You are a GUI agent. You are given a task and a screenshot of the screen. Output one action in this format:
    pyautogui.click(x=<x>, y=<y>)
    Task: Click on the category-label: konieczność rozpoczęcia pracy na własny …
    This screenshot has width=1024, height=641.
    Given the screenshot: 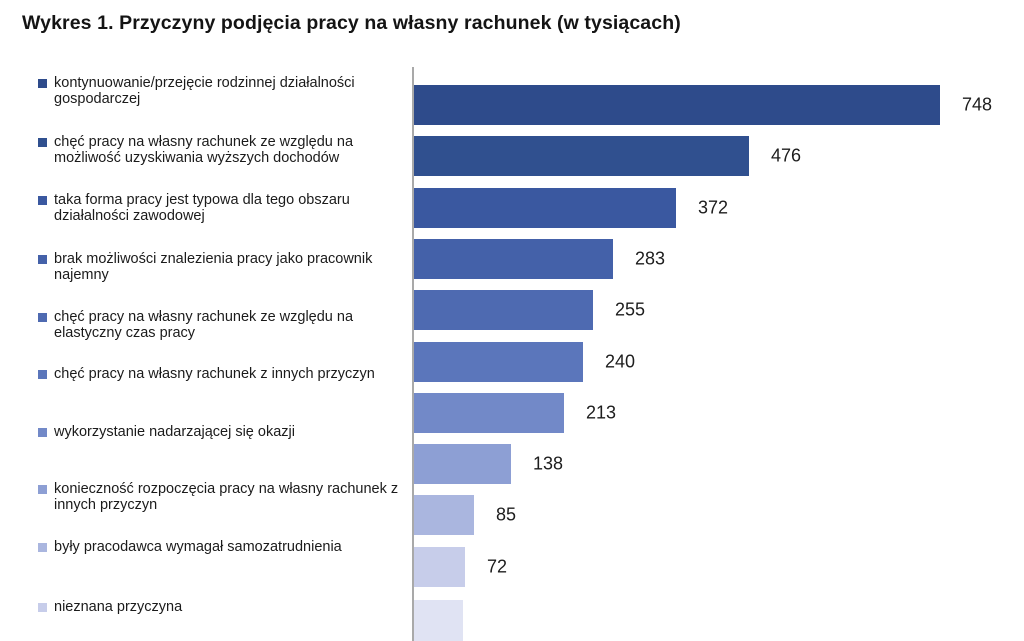 What is the action you would take?
    pyautogui.click(x=226, y=497)
    